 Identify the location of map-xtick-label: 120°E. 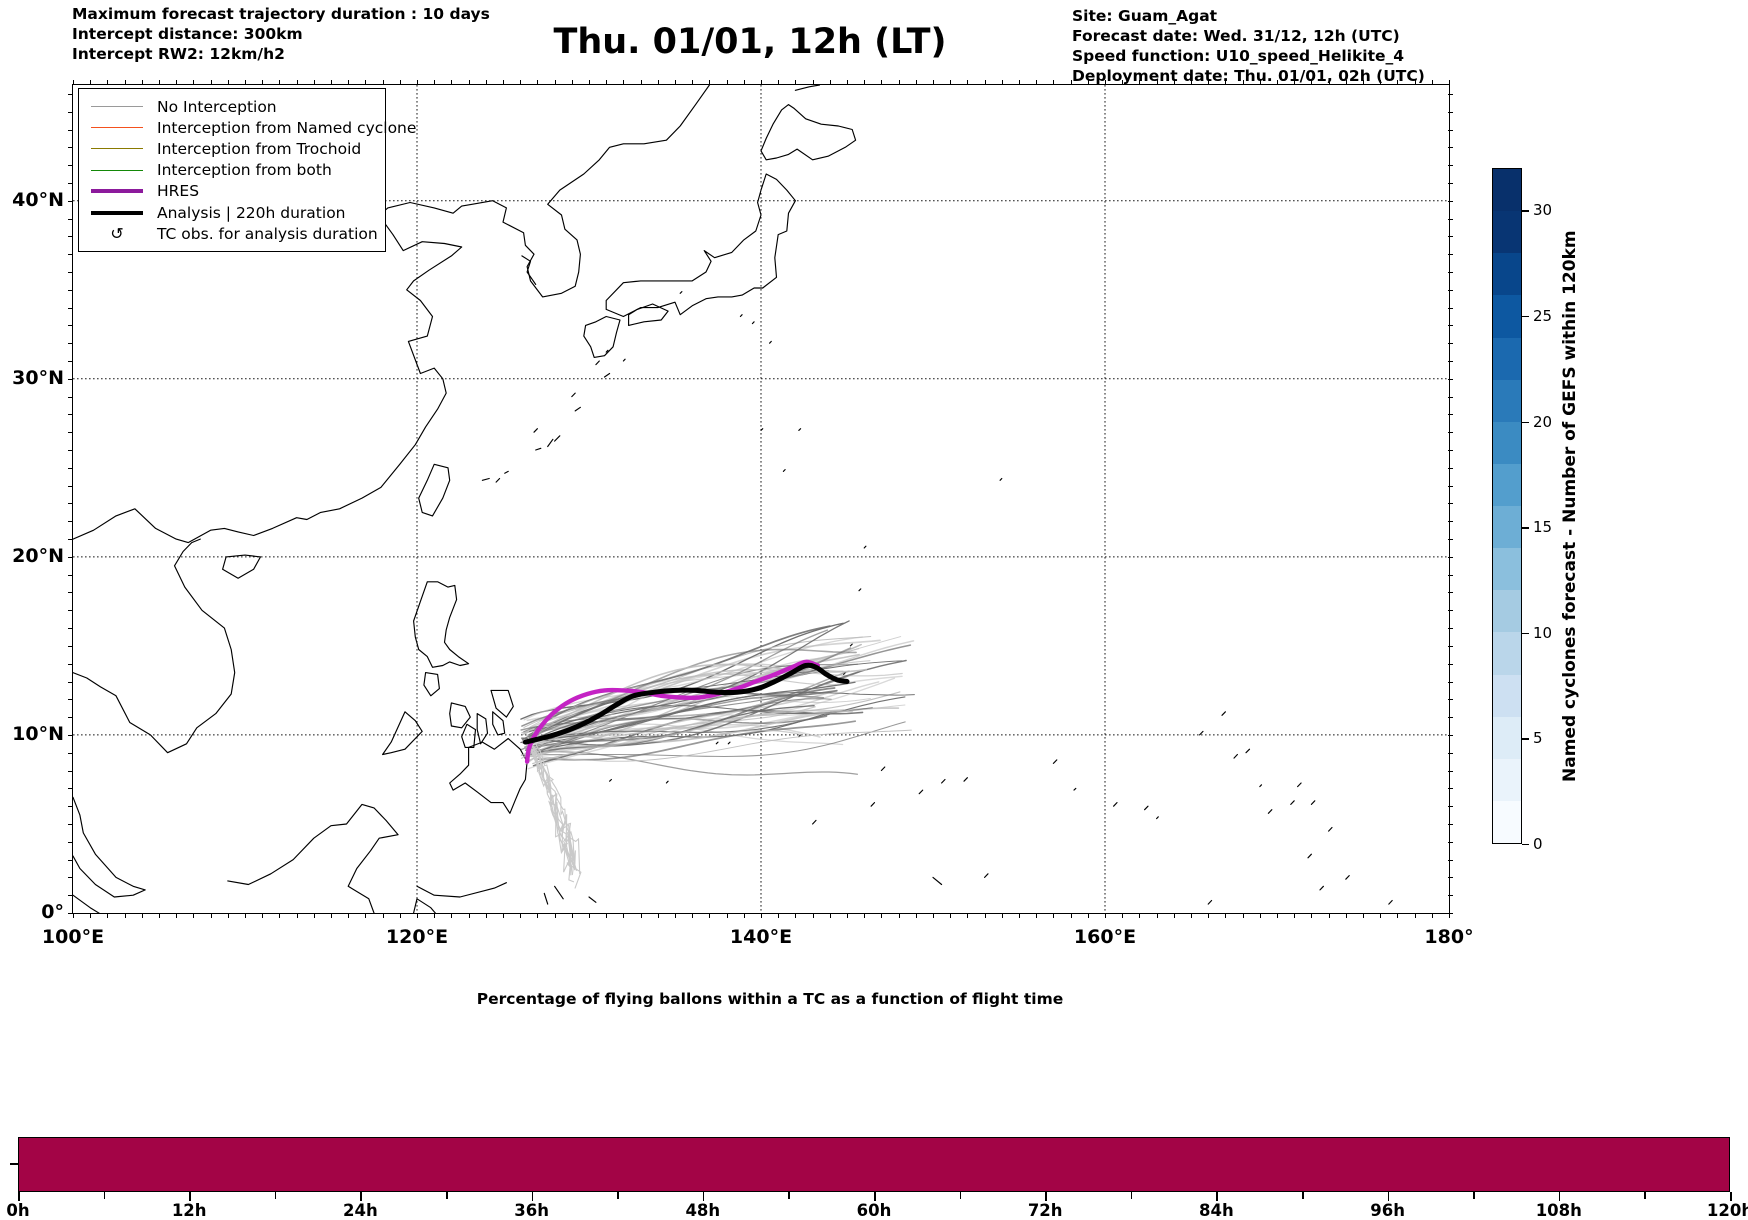
(417, 937).